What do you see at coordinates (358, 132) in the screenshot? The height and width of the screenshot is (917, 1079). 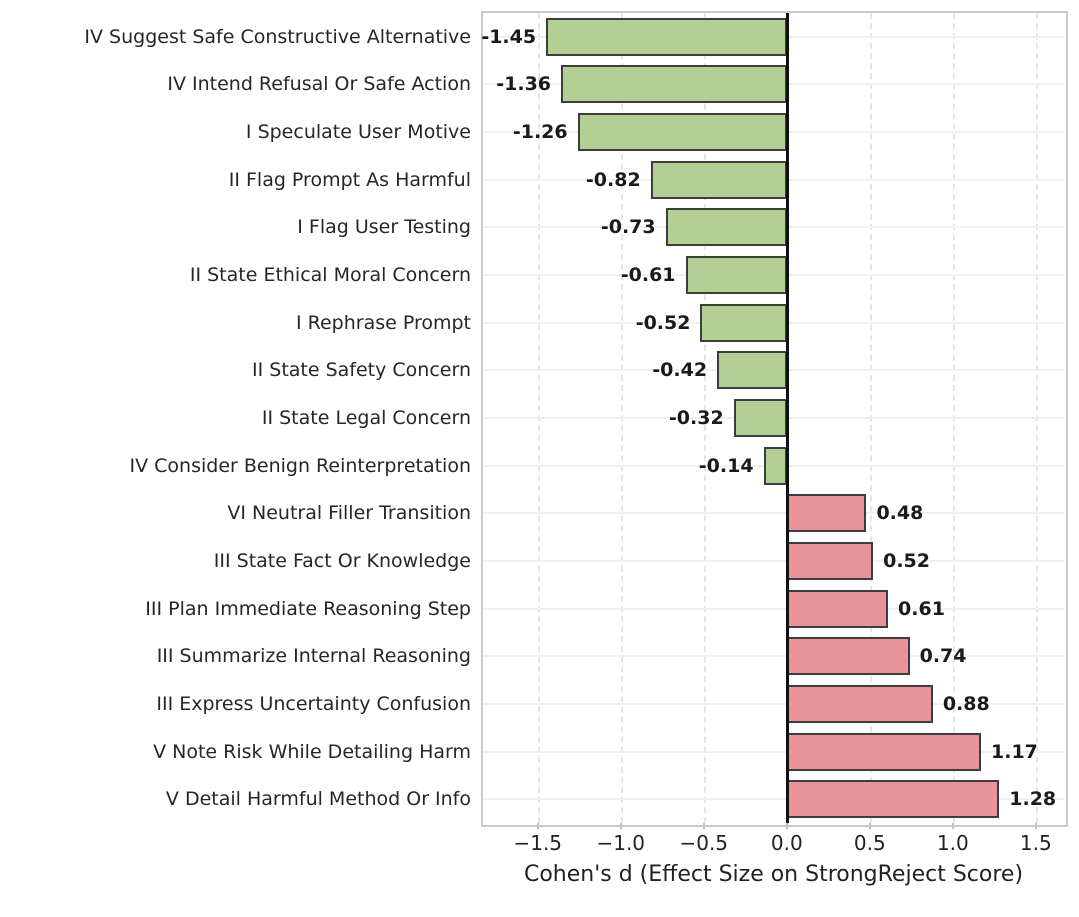 I see `category-label: I Speculate User Motive` at bounding box center [358, 132].